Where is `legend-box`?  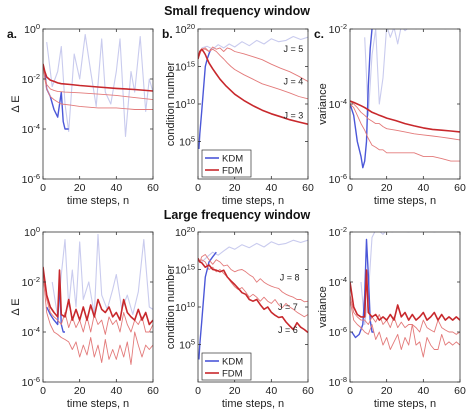
legend-box is located at coordinates (226, 163).